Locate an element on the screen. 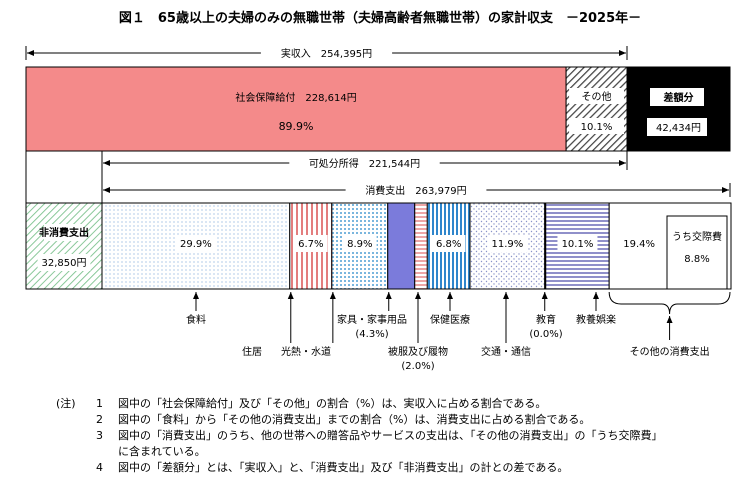  income-total-label: 実収入 254,395円 is located at coordinates (326, 53).